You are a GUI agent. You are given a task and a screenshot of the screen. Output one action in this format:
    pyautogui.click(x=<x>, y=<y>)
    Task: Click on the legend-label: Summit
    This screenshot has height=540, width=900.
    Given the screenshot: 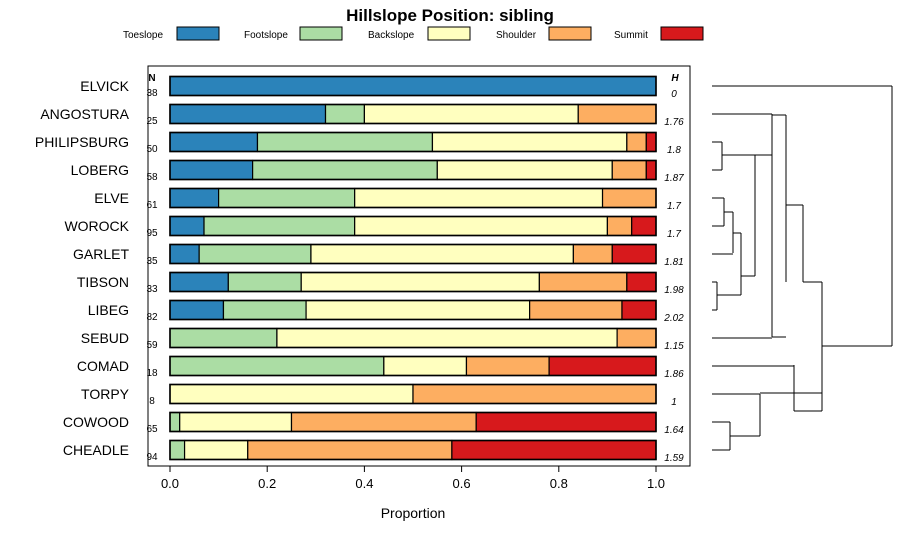 What is the action you would take?
    pyautogui.click(x=631, y=35)
    